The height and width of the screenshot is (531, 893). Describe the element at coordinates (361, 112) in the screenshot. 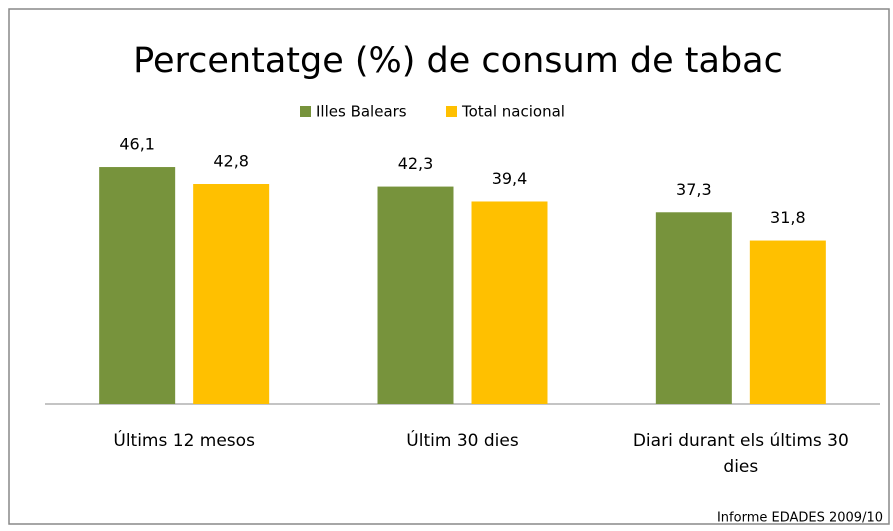

I see `legend-label: Illes Balears` at that location.